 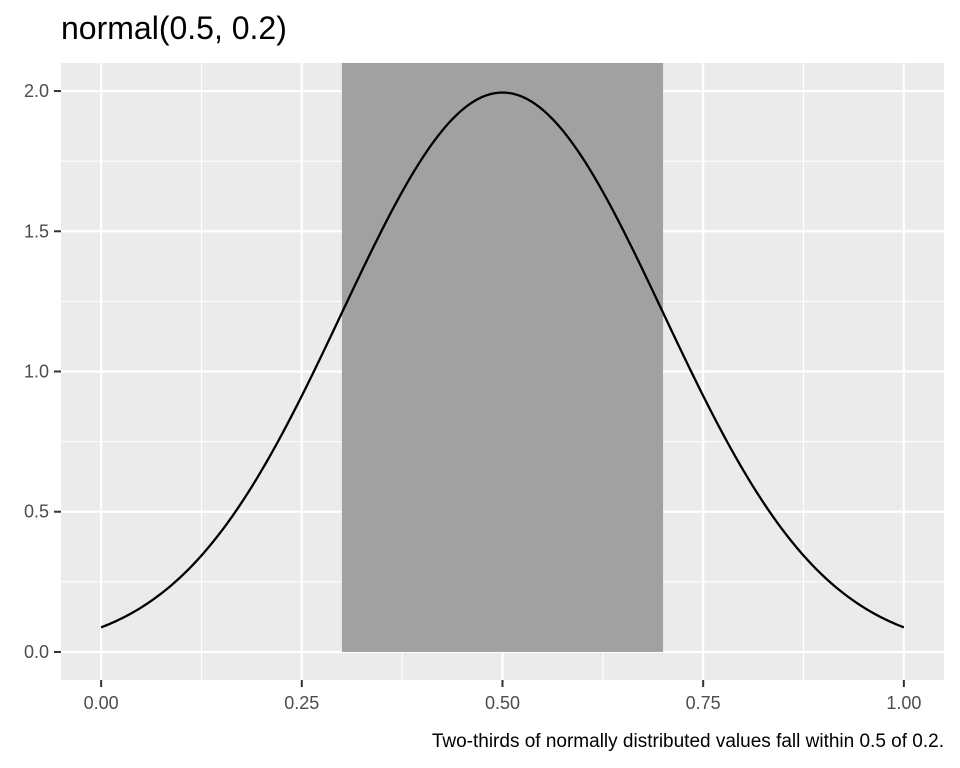 What do you see at coordinates (36, 512) in the screenshot?
I see `y-tick-label: 0.5` at bounding box center [36, 512].